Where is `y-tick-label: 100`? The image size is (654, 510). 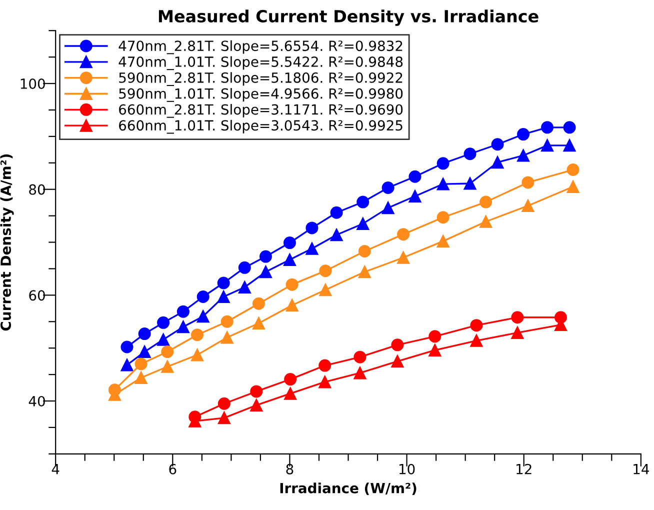 y-tick-label: 100 is located at coordinates (32, 83).